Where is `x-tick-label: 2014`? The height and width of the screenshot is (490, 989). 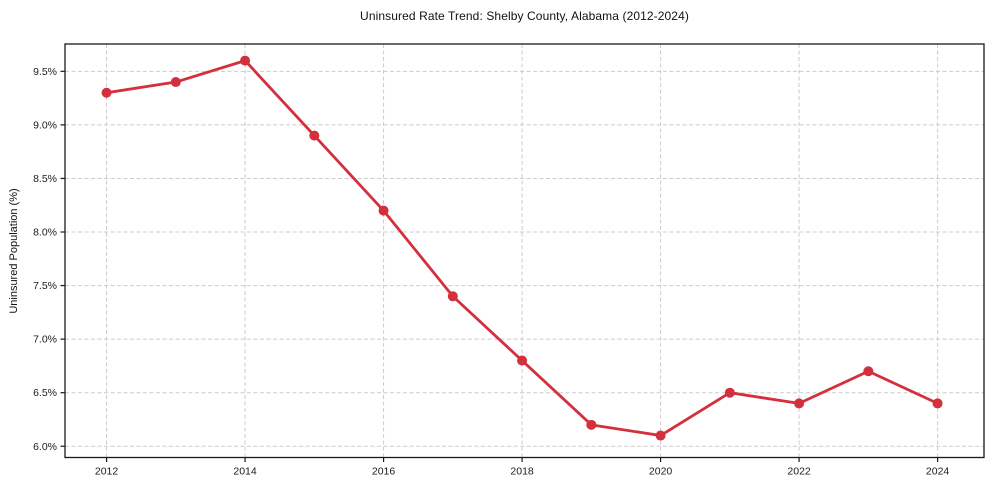 x-tick-label: 2014 is located at coordinates (245, 472).